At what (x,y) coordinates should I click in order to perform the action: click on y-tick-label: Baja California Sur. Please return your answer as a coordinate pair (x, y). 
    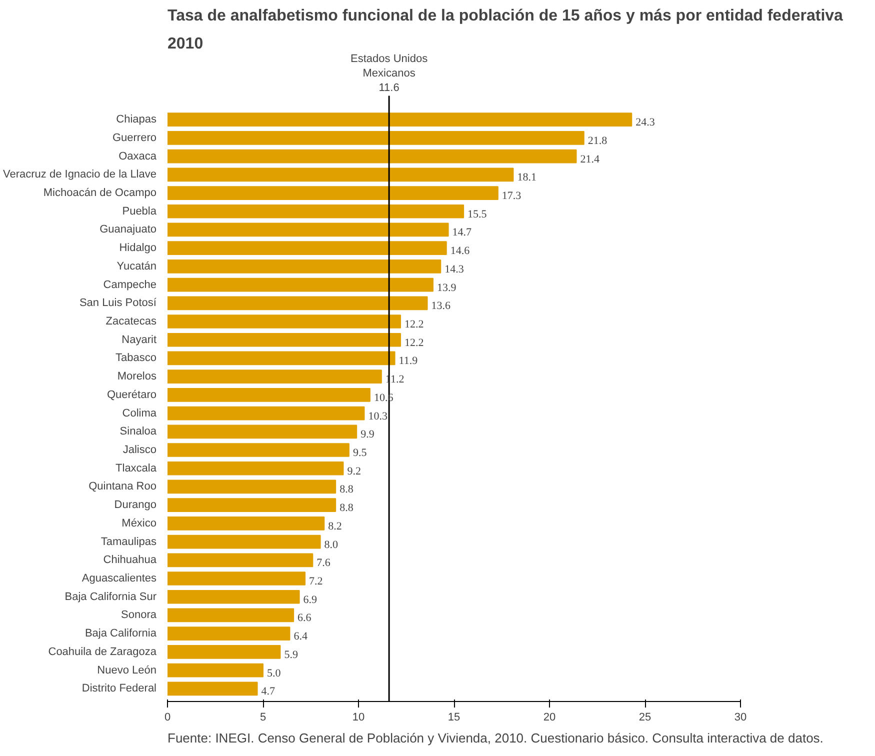
    Looking at the image, I should click on (110, 596).